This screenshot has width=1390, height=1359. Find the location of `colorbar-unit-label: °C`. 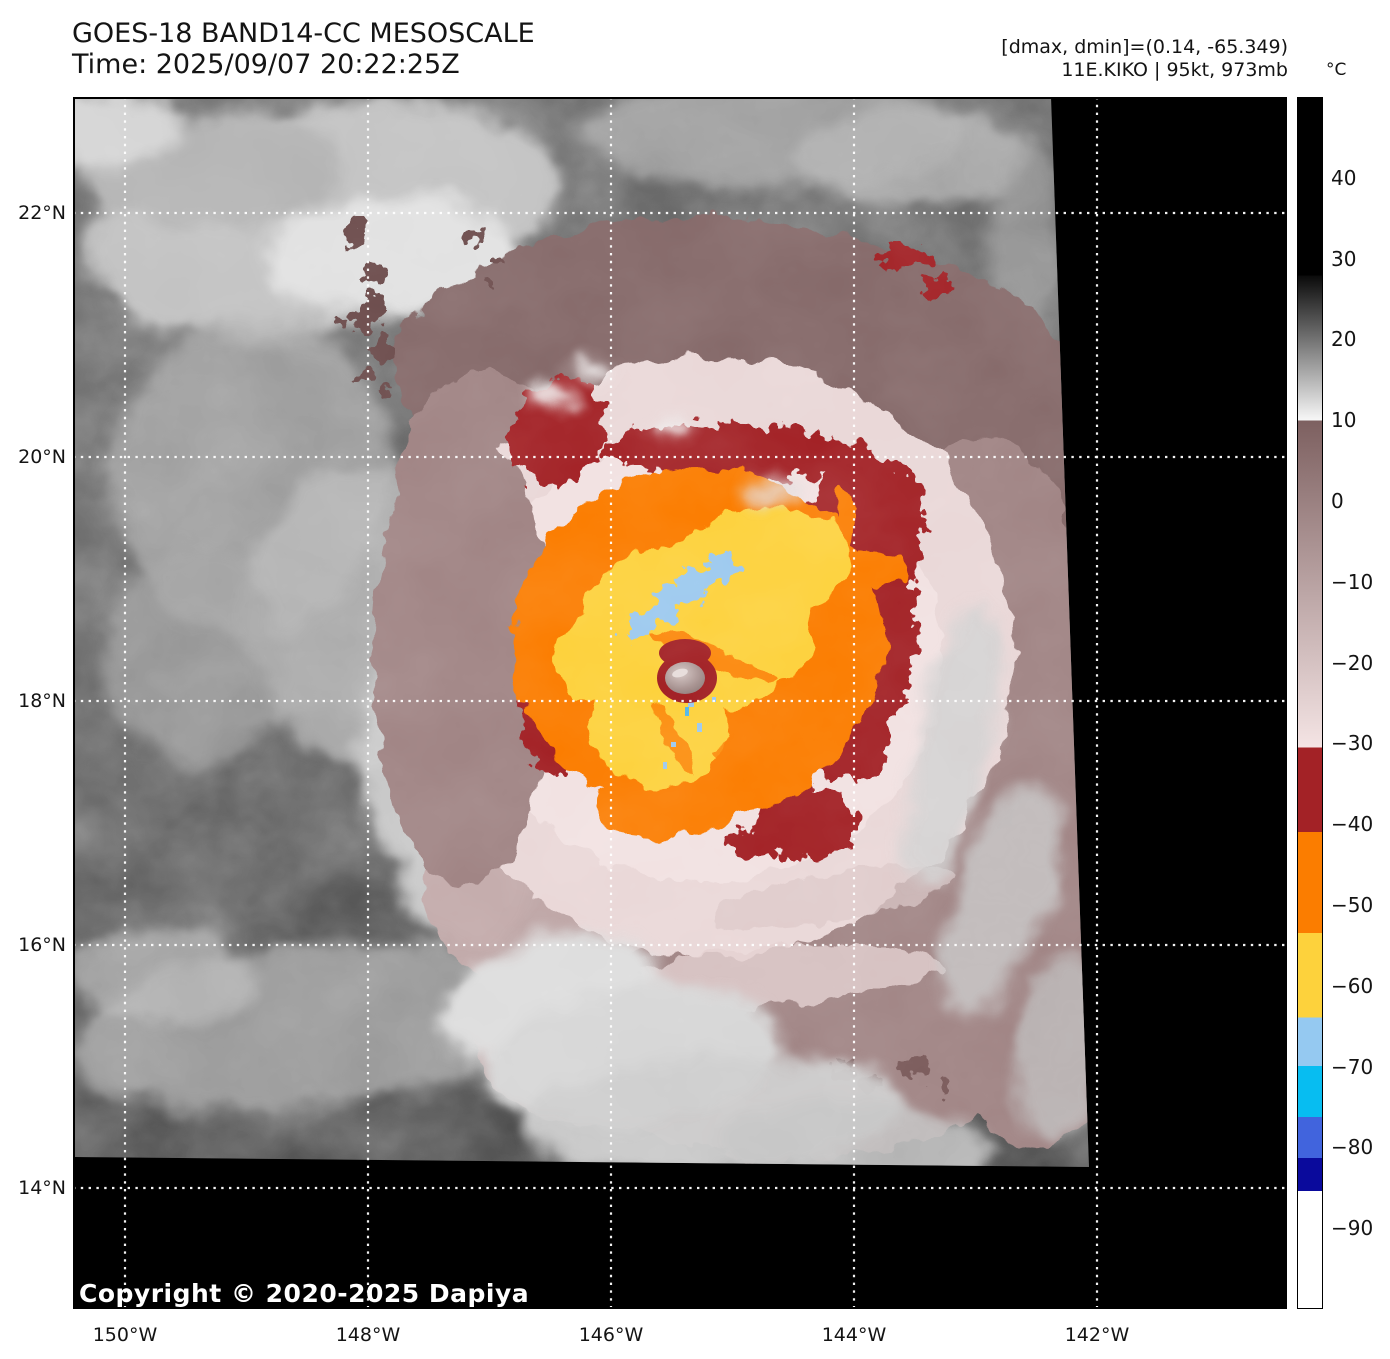

colorbar-unit-label: °C is located at coordinates (1336, 70).